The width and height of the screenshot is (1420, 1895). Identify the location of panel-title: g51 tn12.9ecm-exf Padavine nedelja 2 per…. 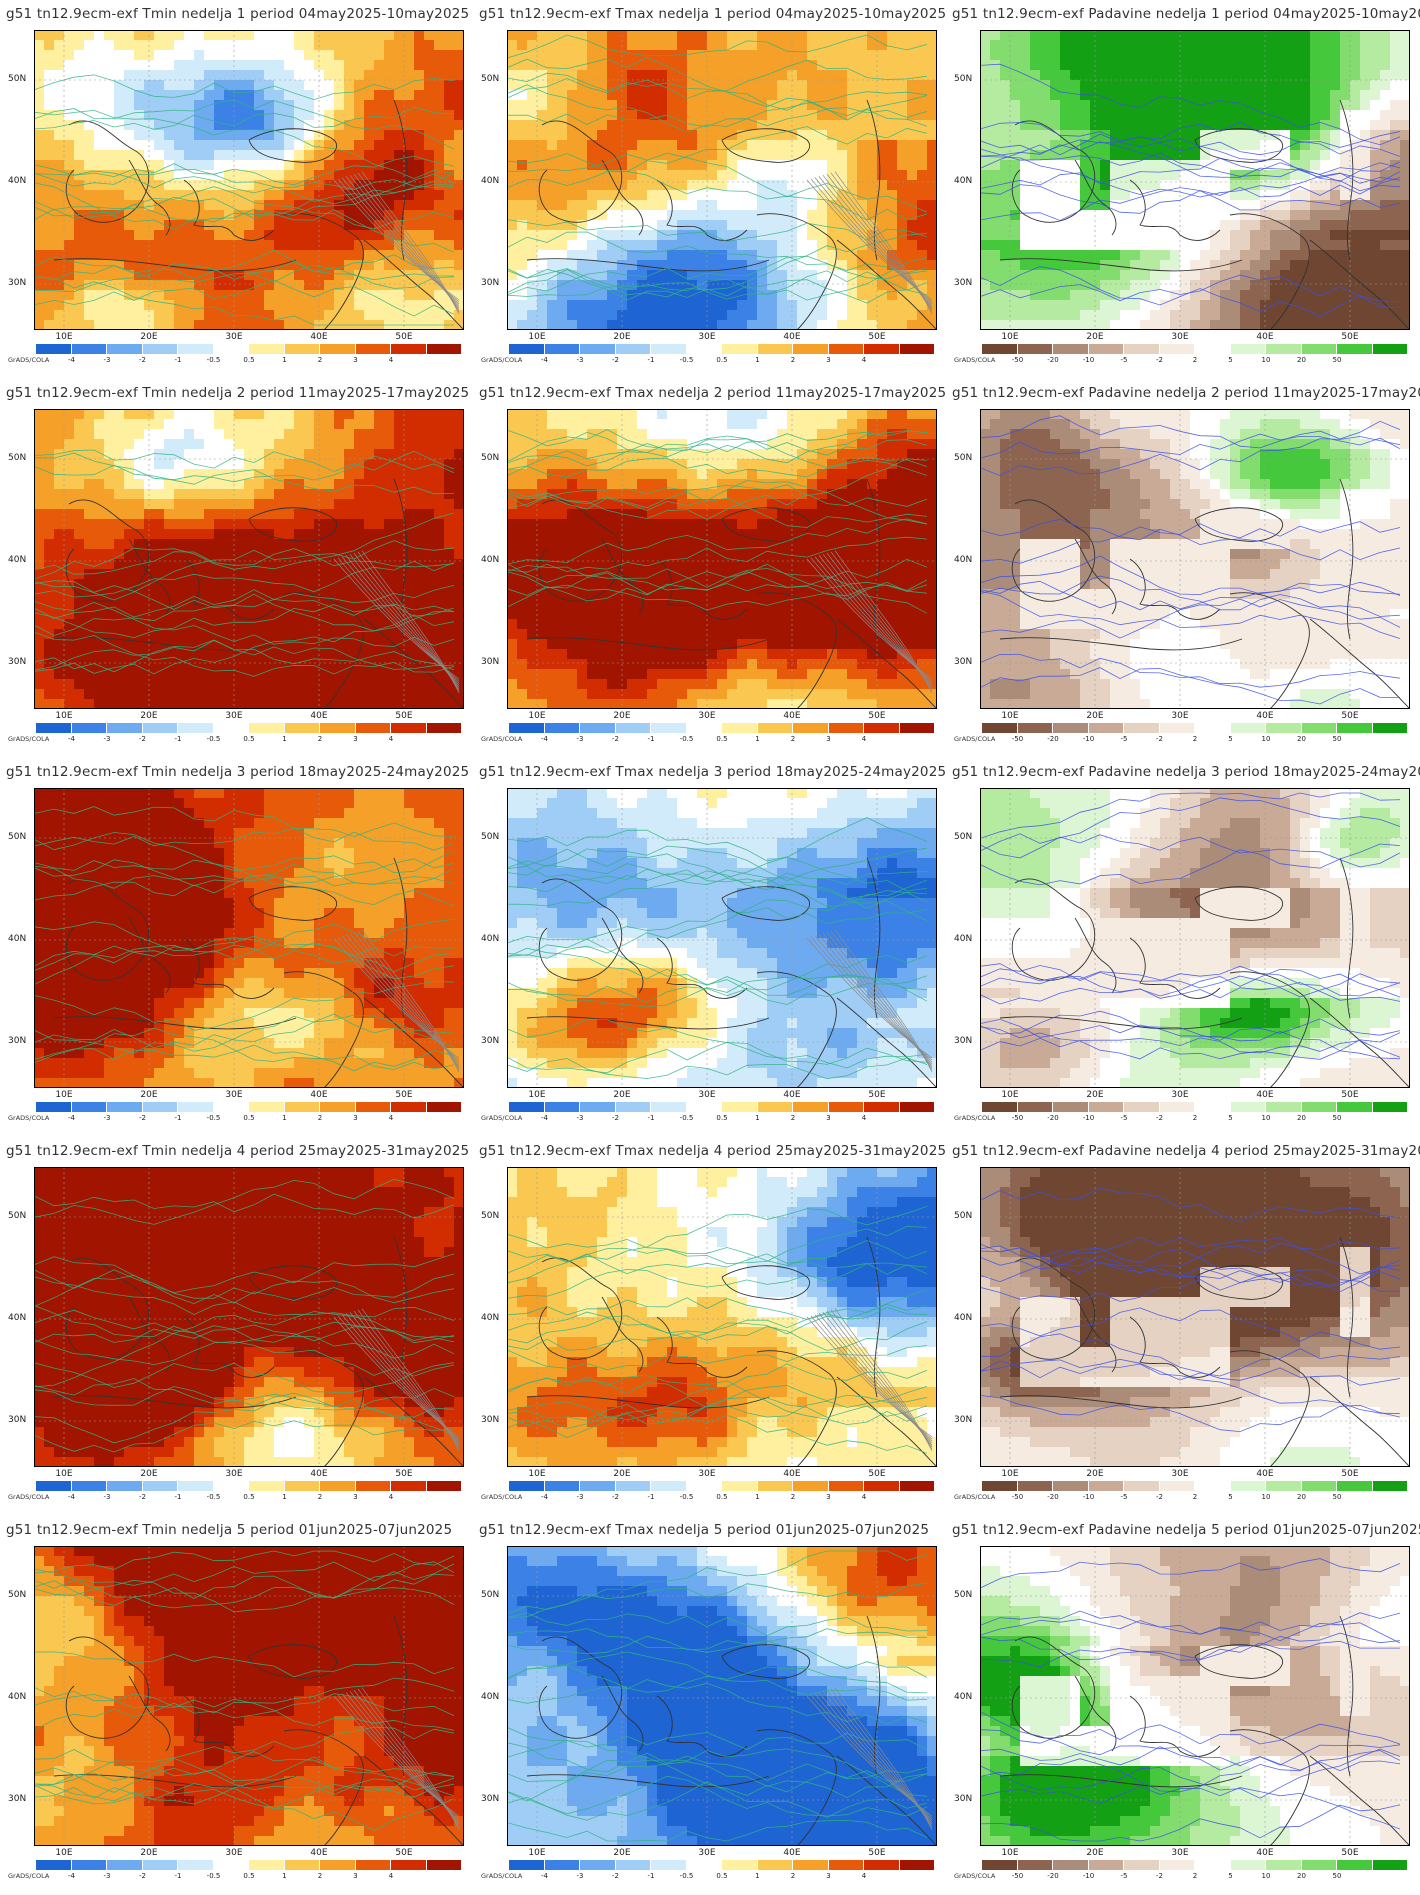
(1186, 393).